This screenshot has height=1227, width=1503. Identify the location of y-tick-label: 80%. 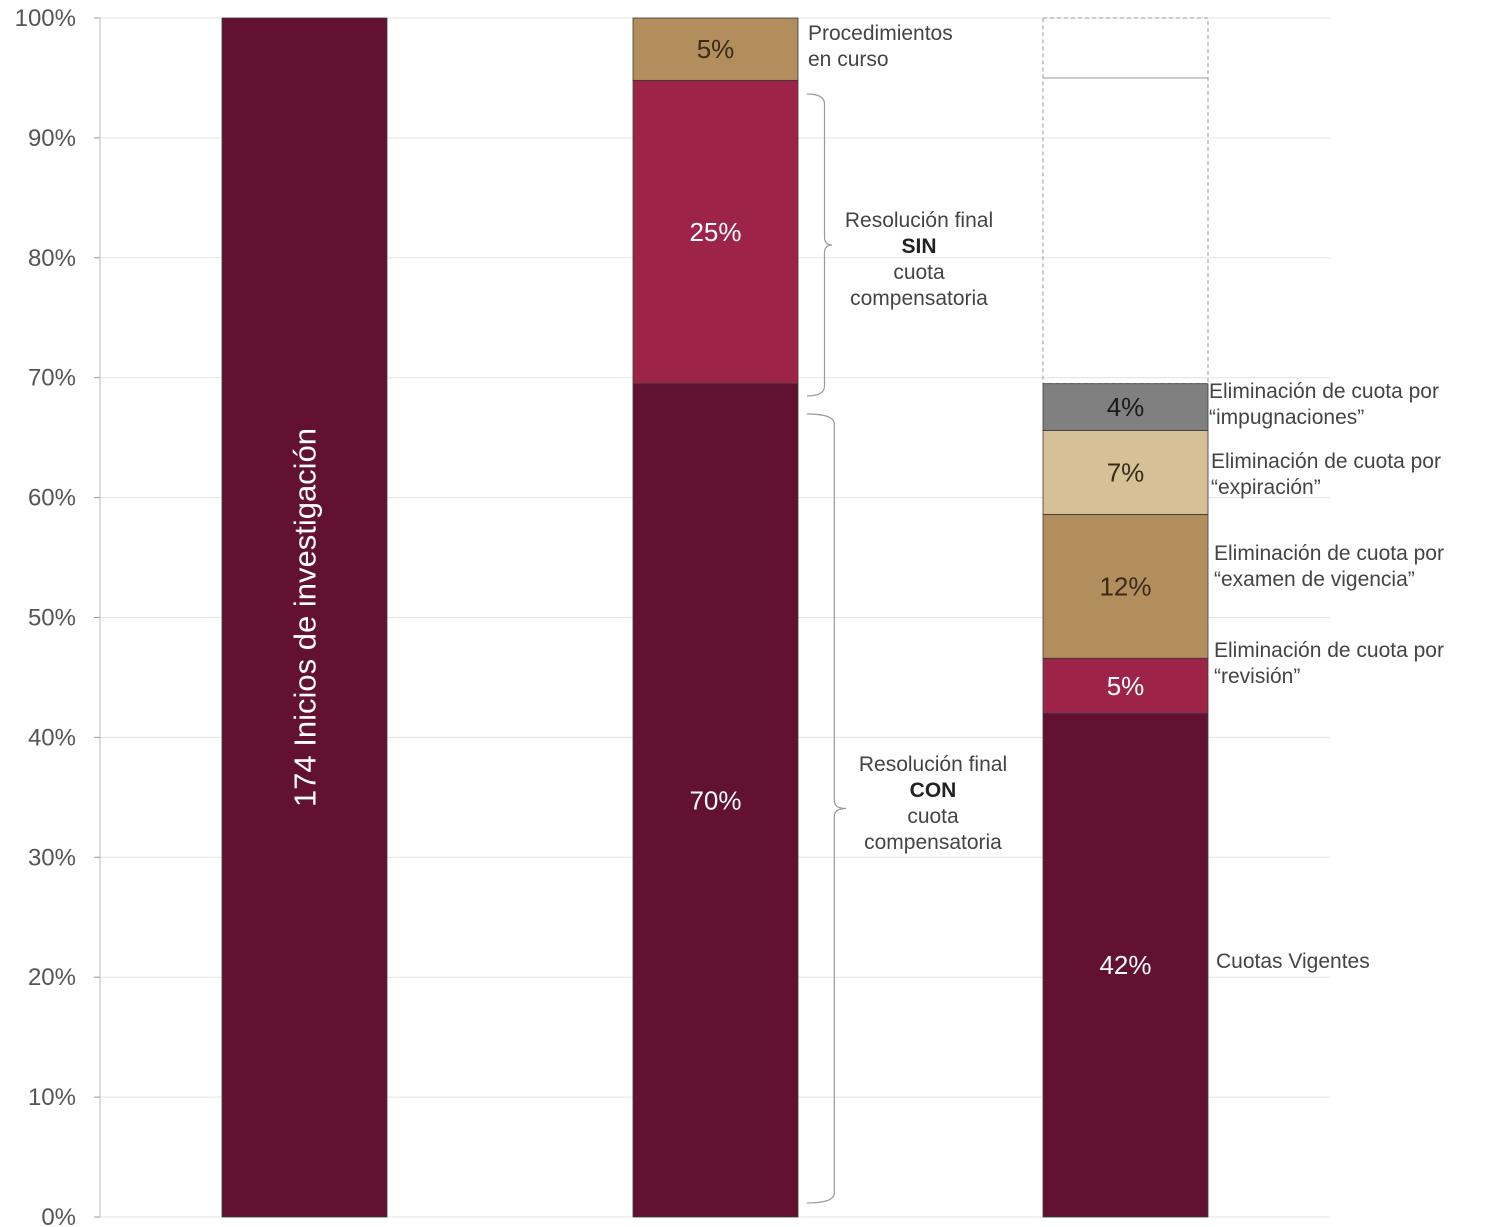
(52, 258).